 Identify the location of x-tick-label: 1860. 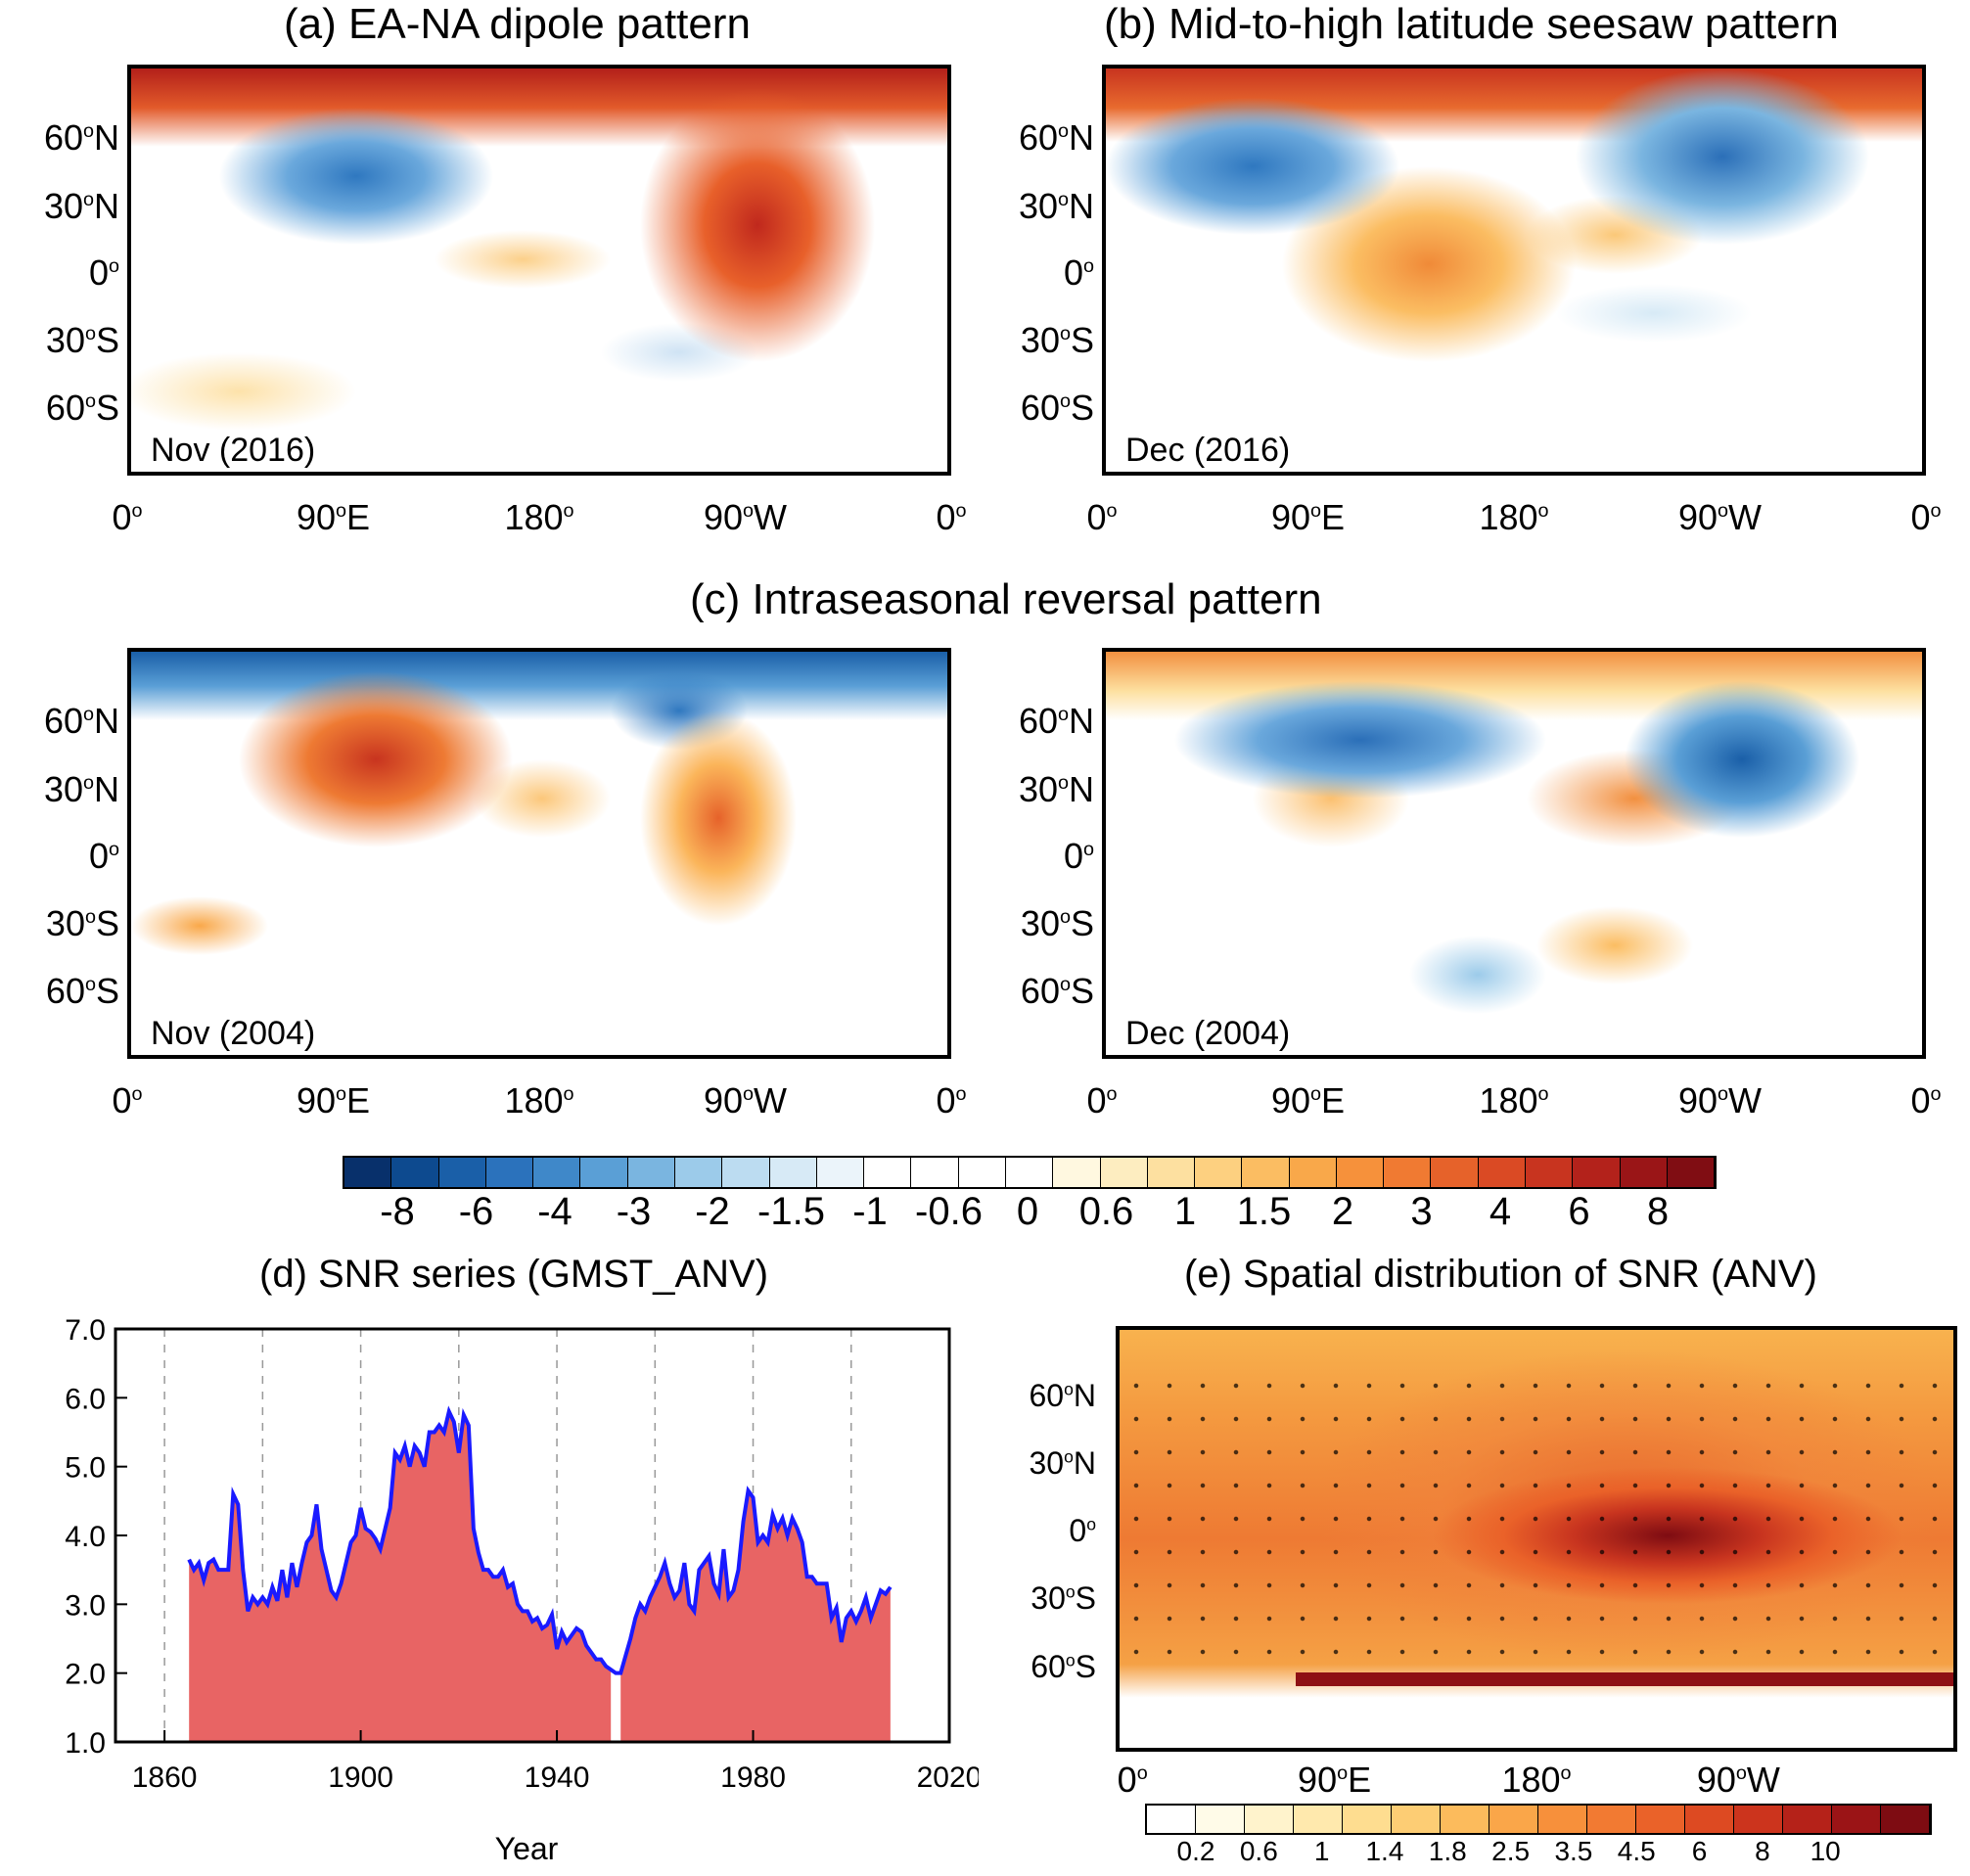
(165, 1778).